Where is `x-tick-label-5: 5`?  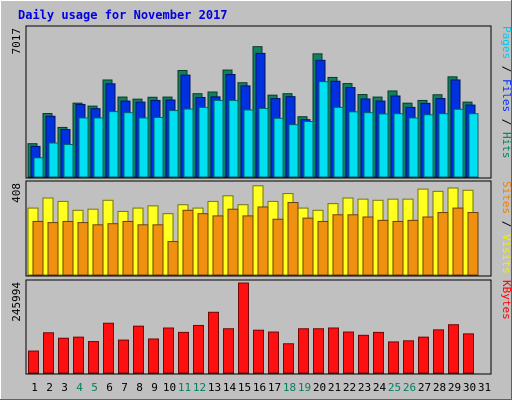
x-tick-label-5: 5 is located at coordinates (94, 387).